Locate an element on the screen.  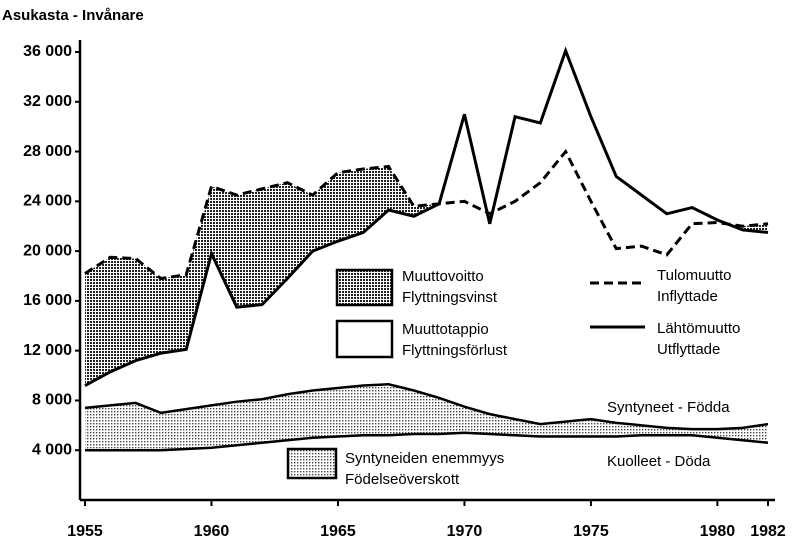
legend-label: Lähtömuutto is located at coordinates (698, 328).